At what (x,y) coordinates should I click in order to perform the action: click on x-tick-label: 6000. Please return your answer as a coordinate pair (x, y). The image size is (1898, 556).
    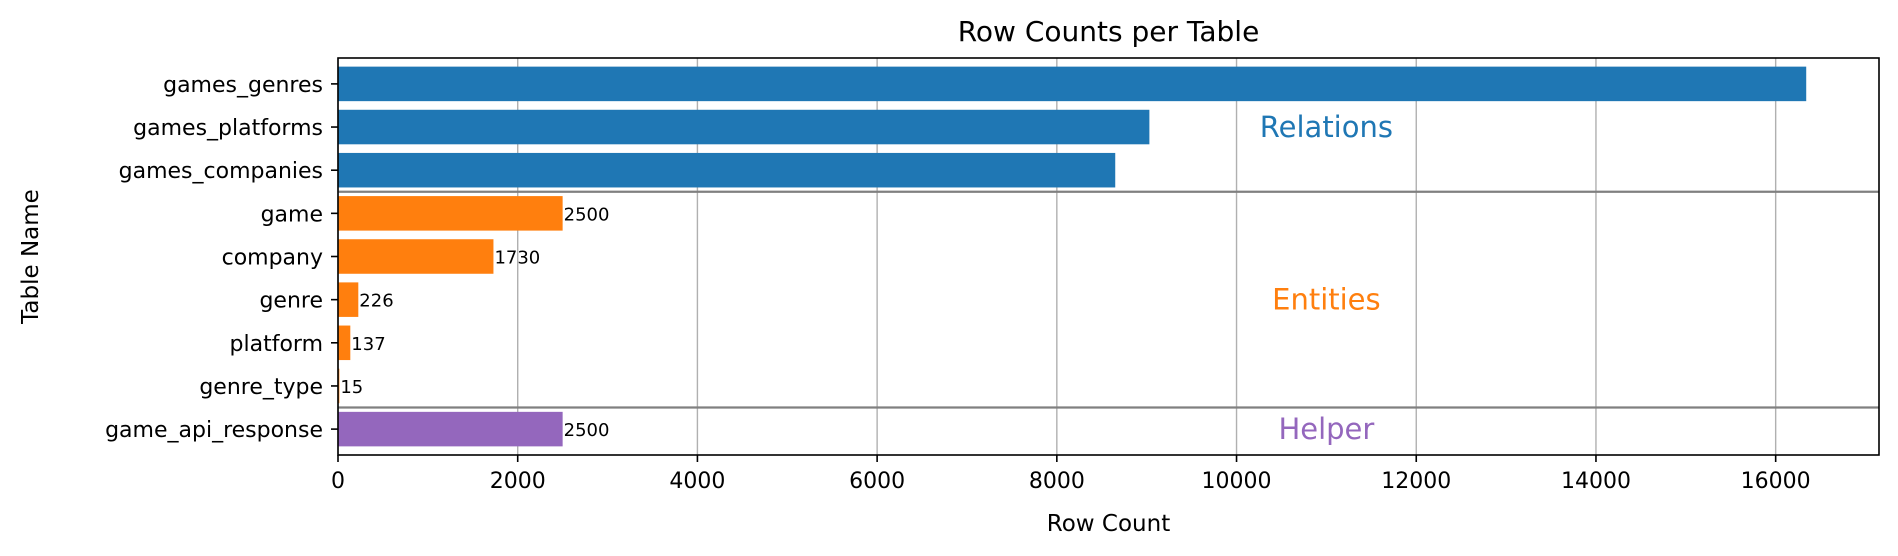
    Looking at the image, I should click on (877, 481).